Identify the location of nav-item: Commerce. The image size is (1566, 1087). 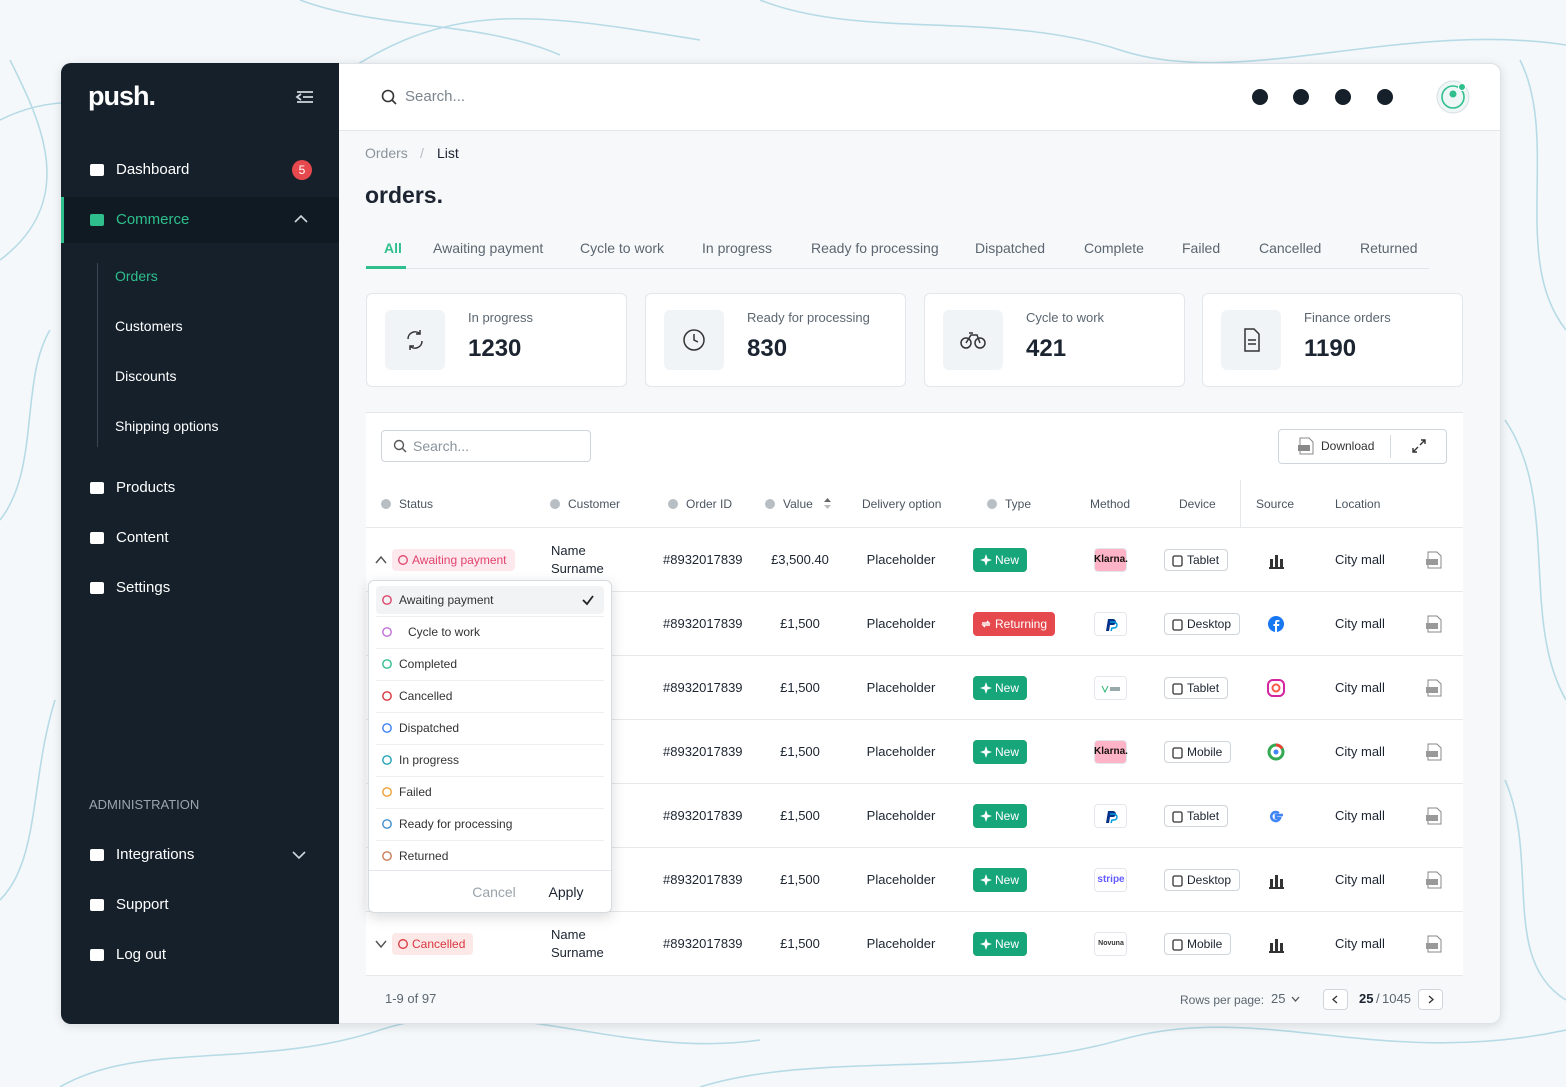
(153, 219).